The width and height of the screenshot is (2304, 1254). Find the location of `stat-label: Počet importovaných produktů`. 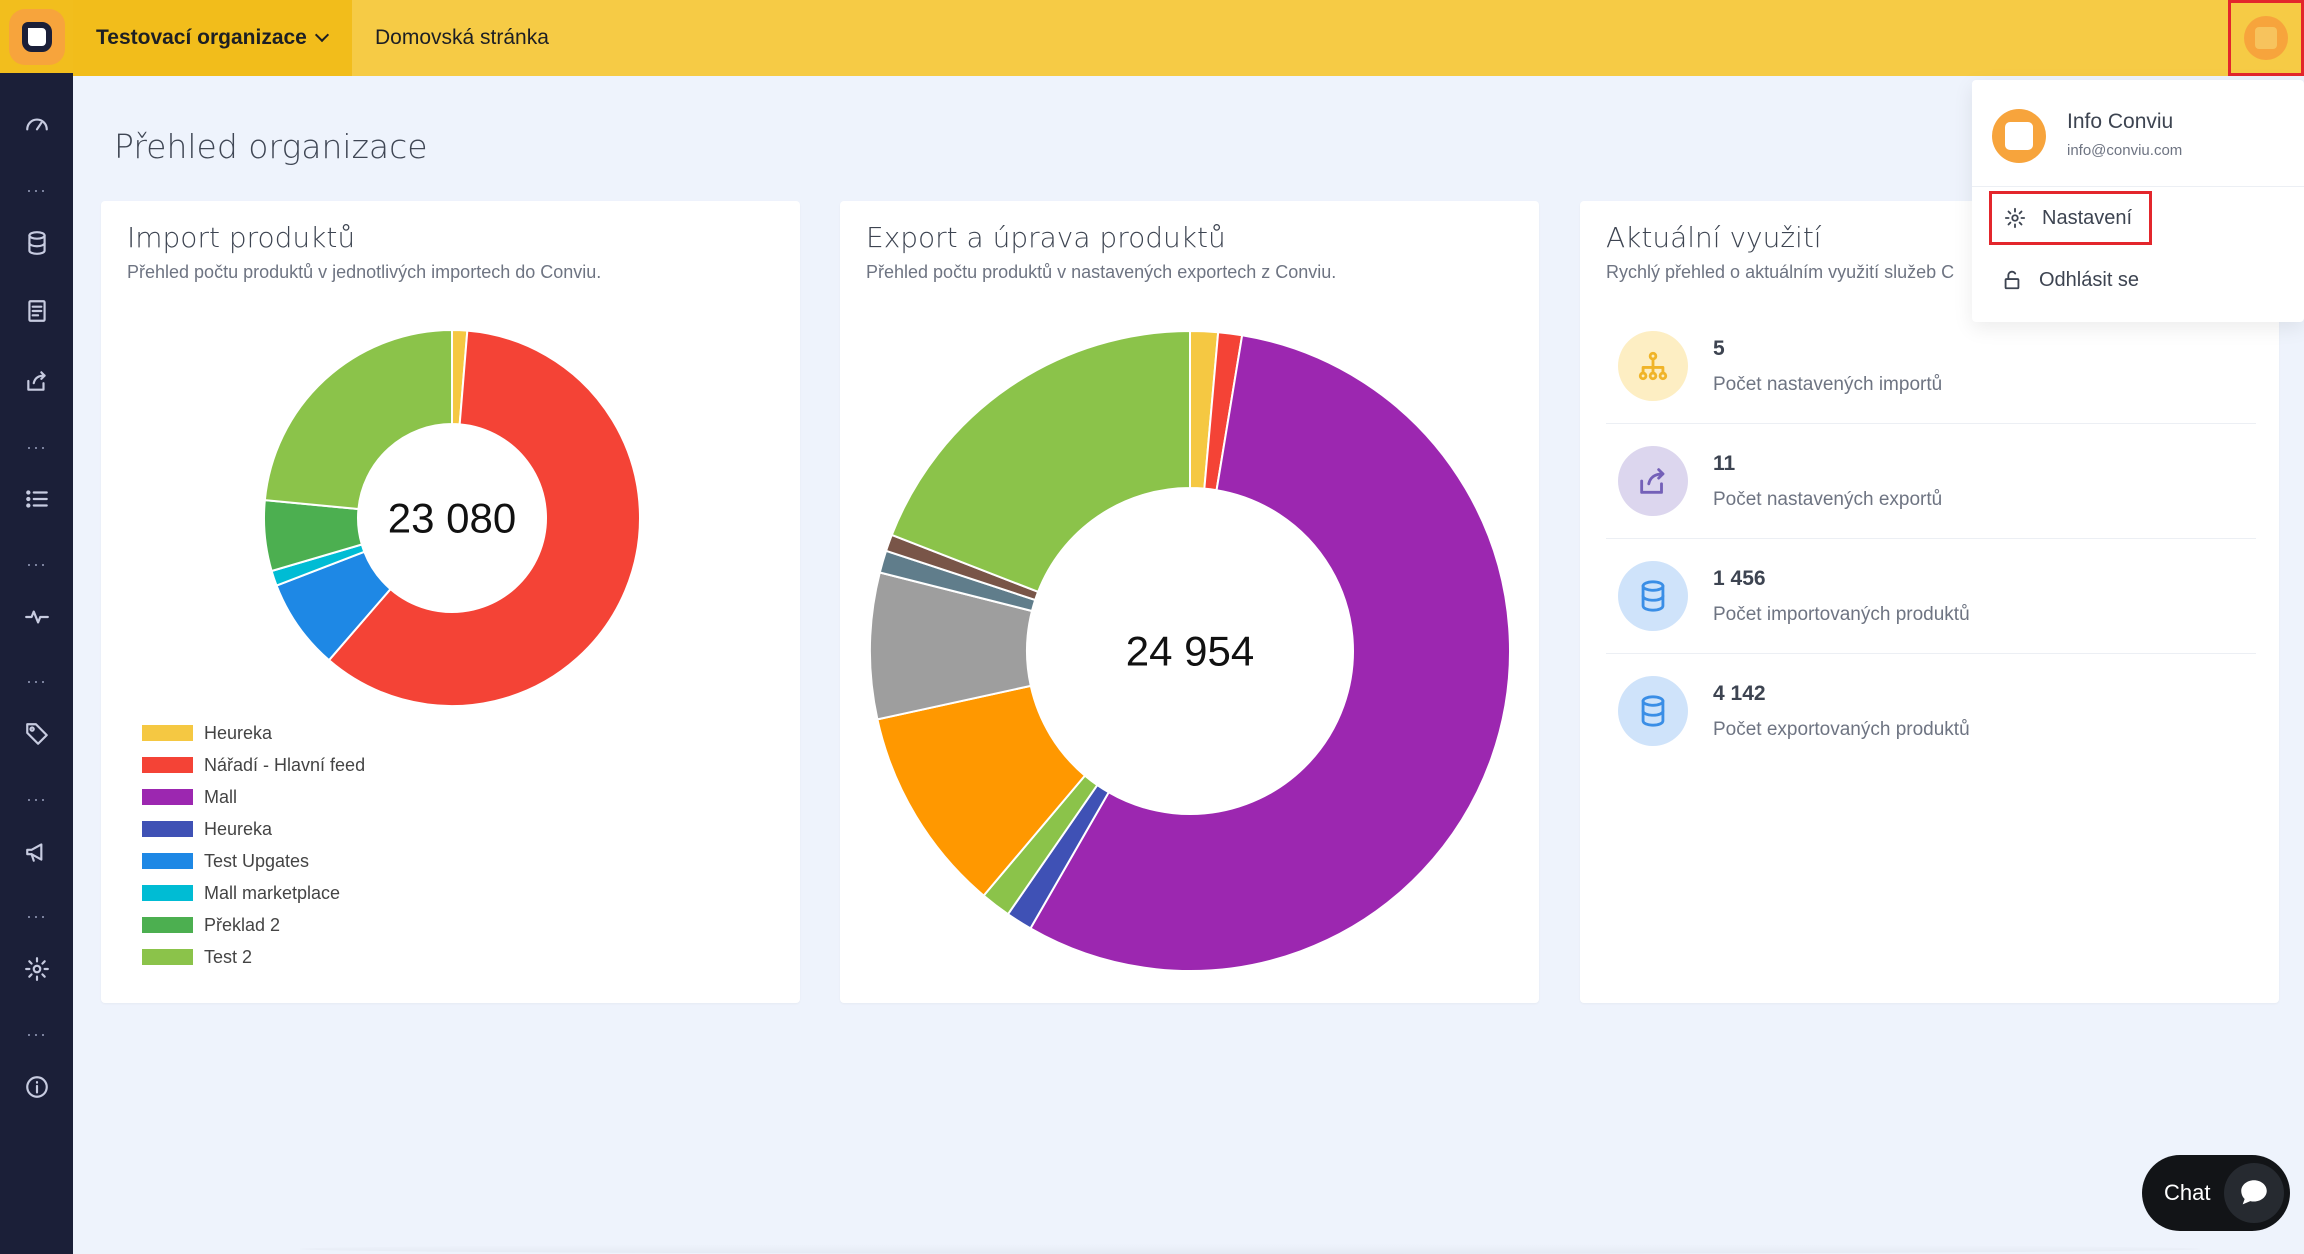

stat-label: Počet importovaných produktů is located at coordinates (1841, 614).